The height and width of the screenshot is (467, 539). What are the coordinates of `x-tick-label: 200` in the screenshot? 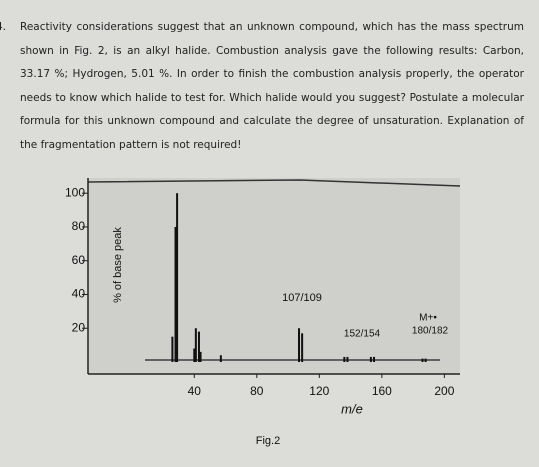 It's located at (444, 391).